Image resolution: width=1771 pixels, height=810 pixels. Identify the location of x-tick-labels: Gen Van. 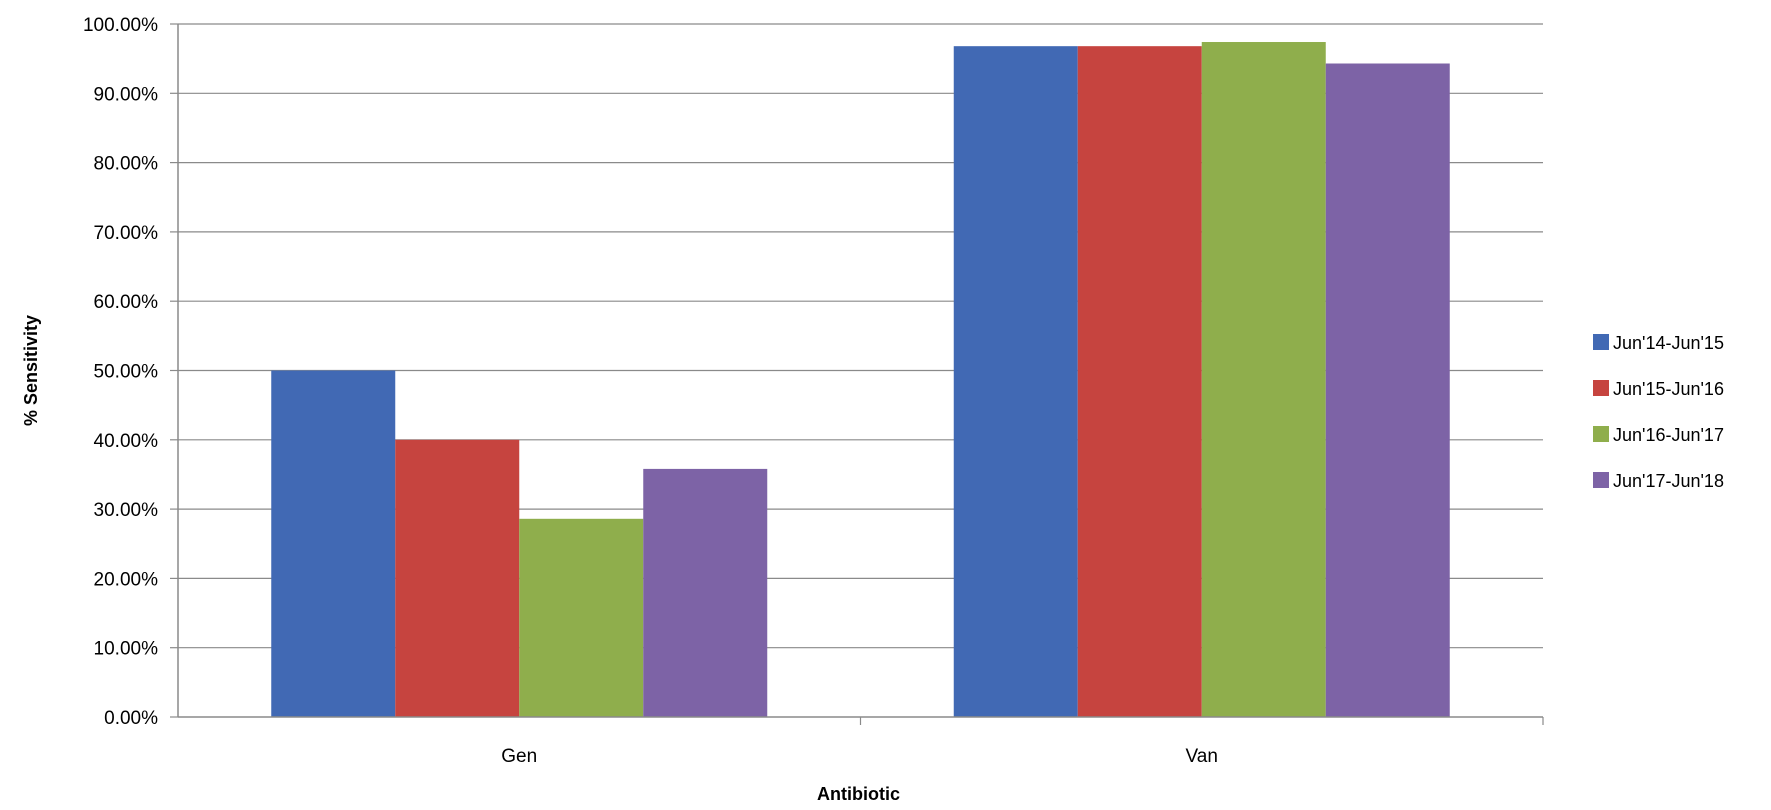
(859, 756).